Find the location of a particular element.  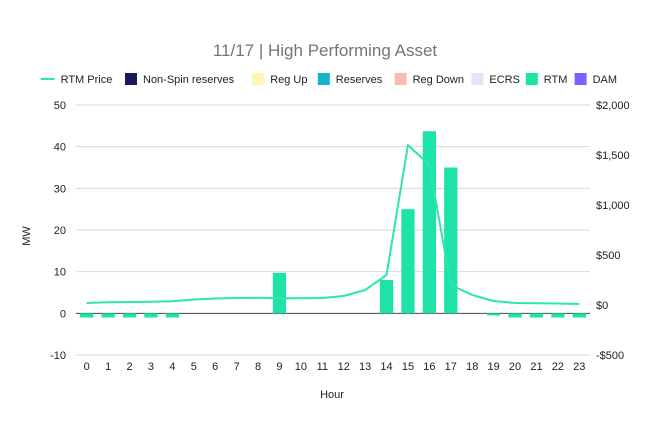

legend-item: RTM is located at coordinates (546, 79).